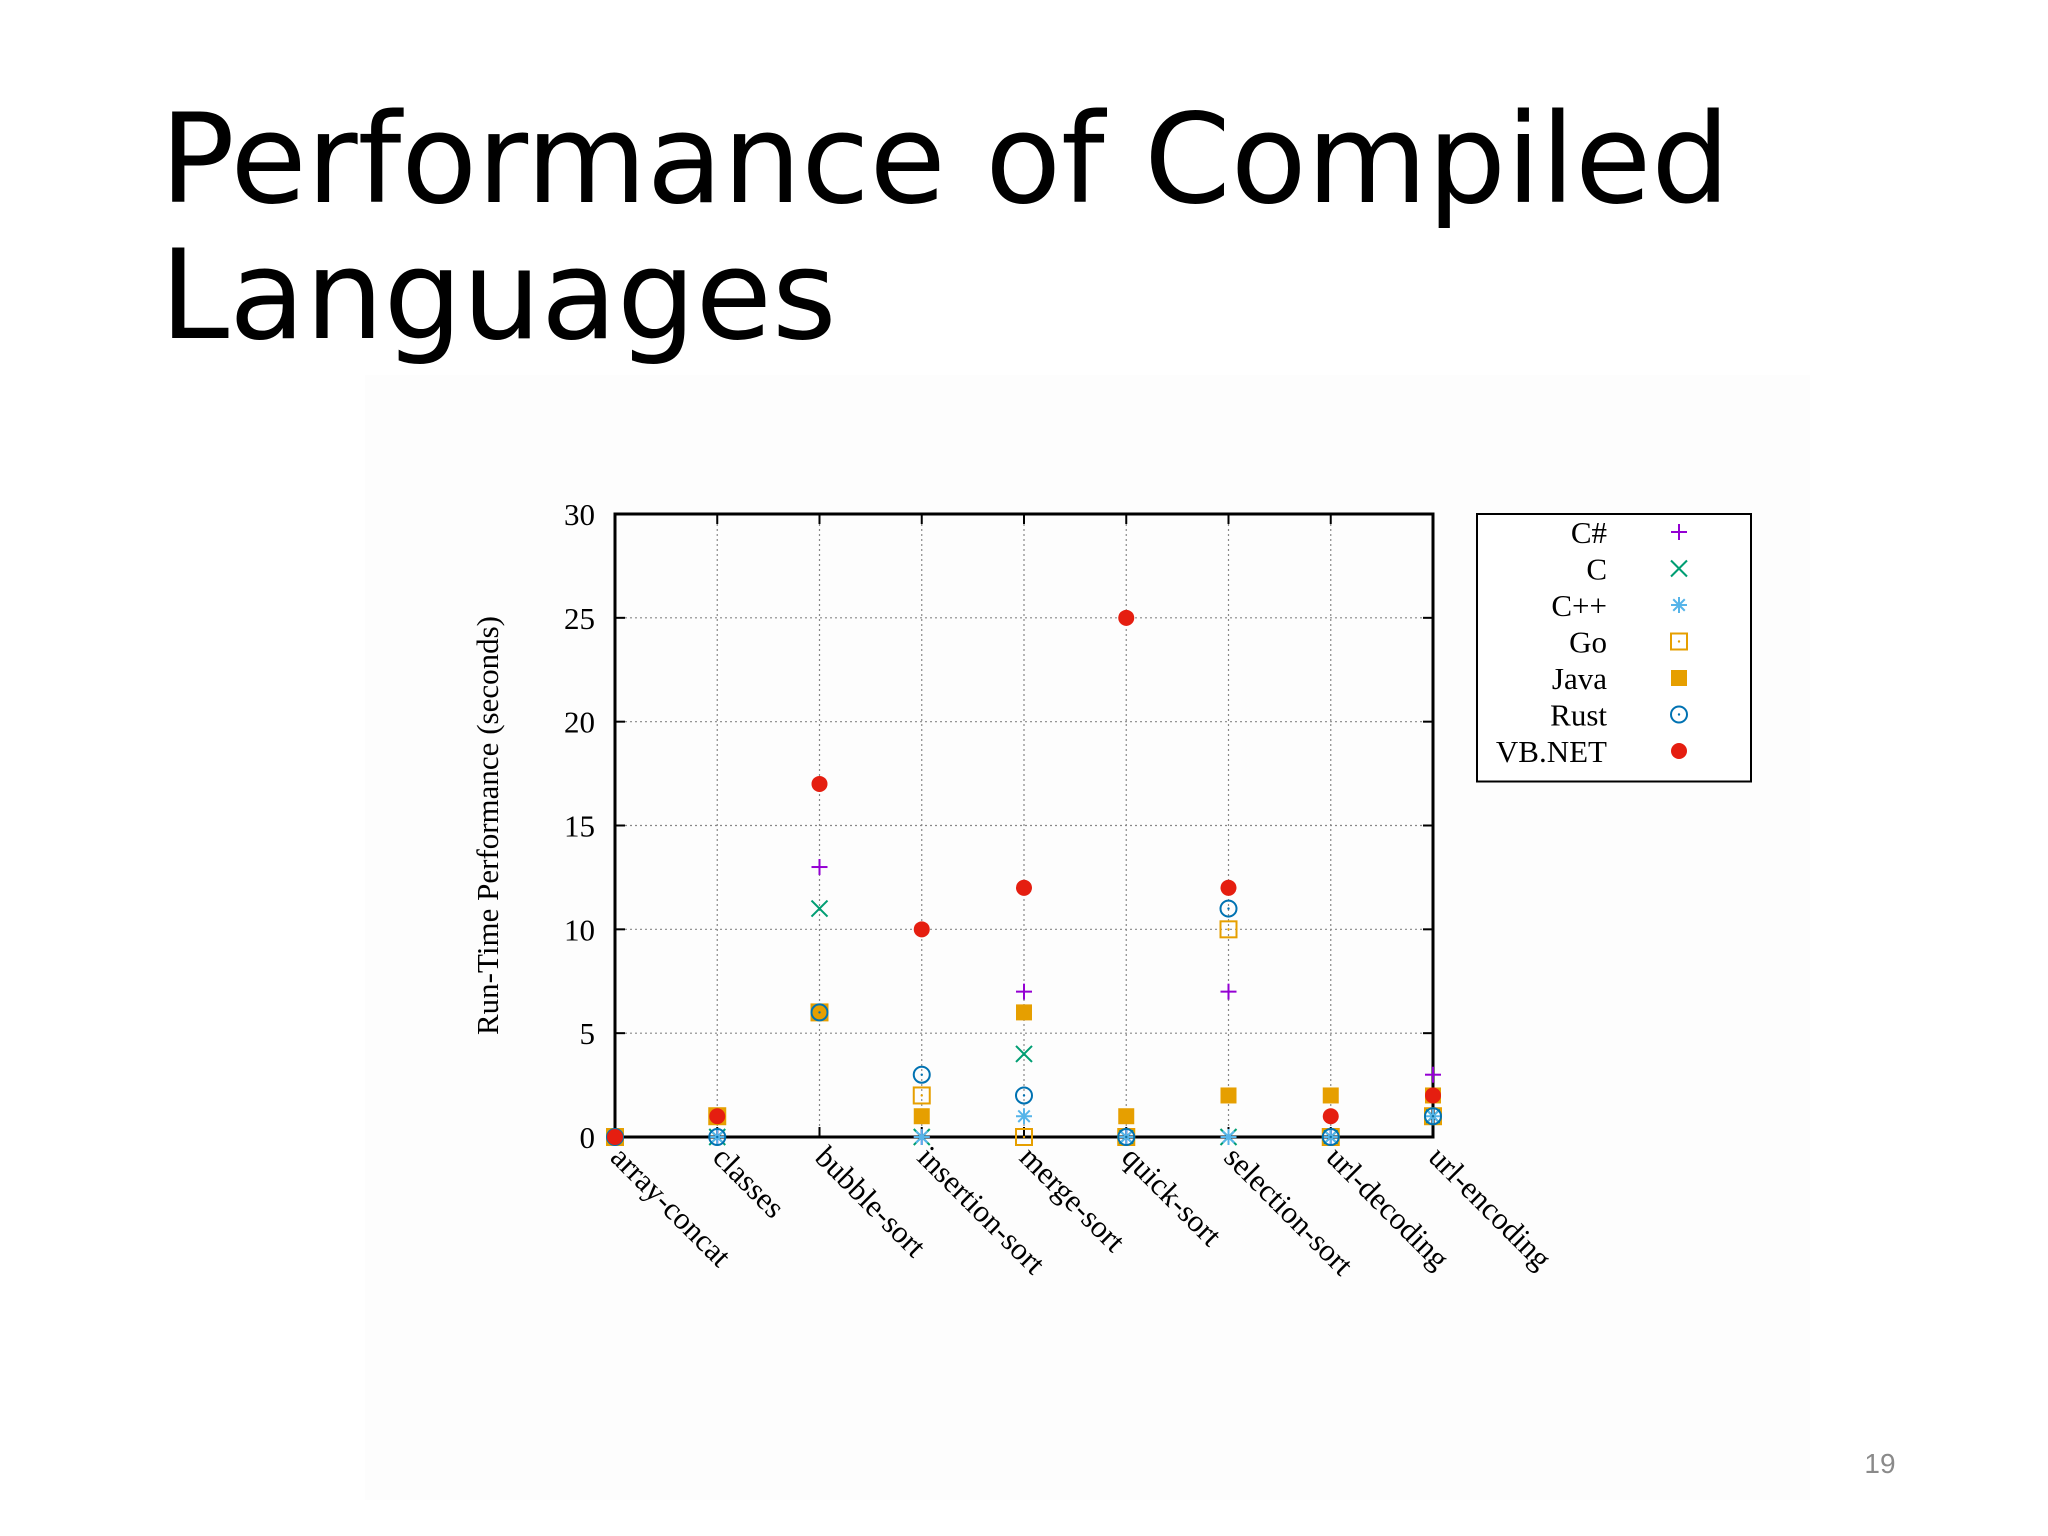 This screenshot has height=1536, width=2048. Describe the element at coordinates (1588, 642) in the screenshot. I see `legend-label: Go` at that location.